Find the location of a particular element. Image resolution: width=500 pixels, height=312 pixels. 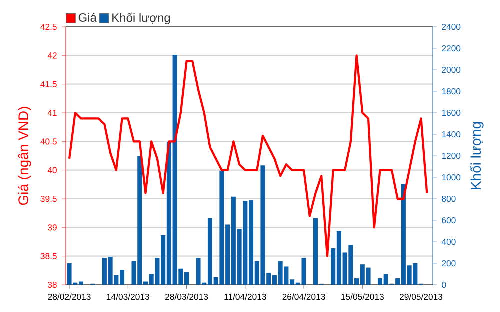

y2-tick-label: 2000 is located at coordinates (451, 70).